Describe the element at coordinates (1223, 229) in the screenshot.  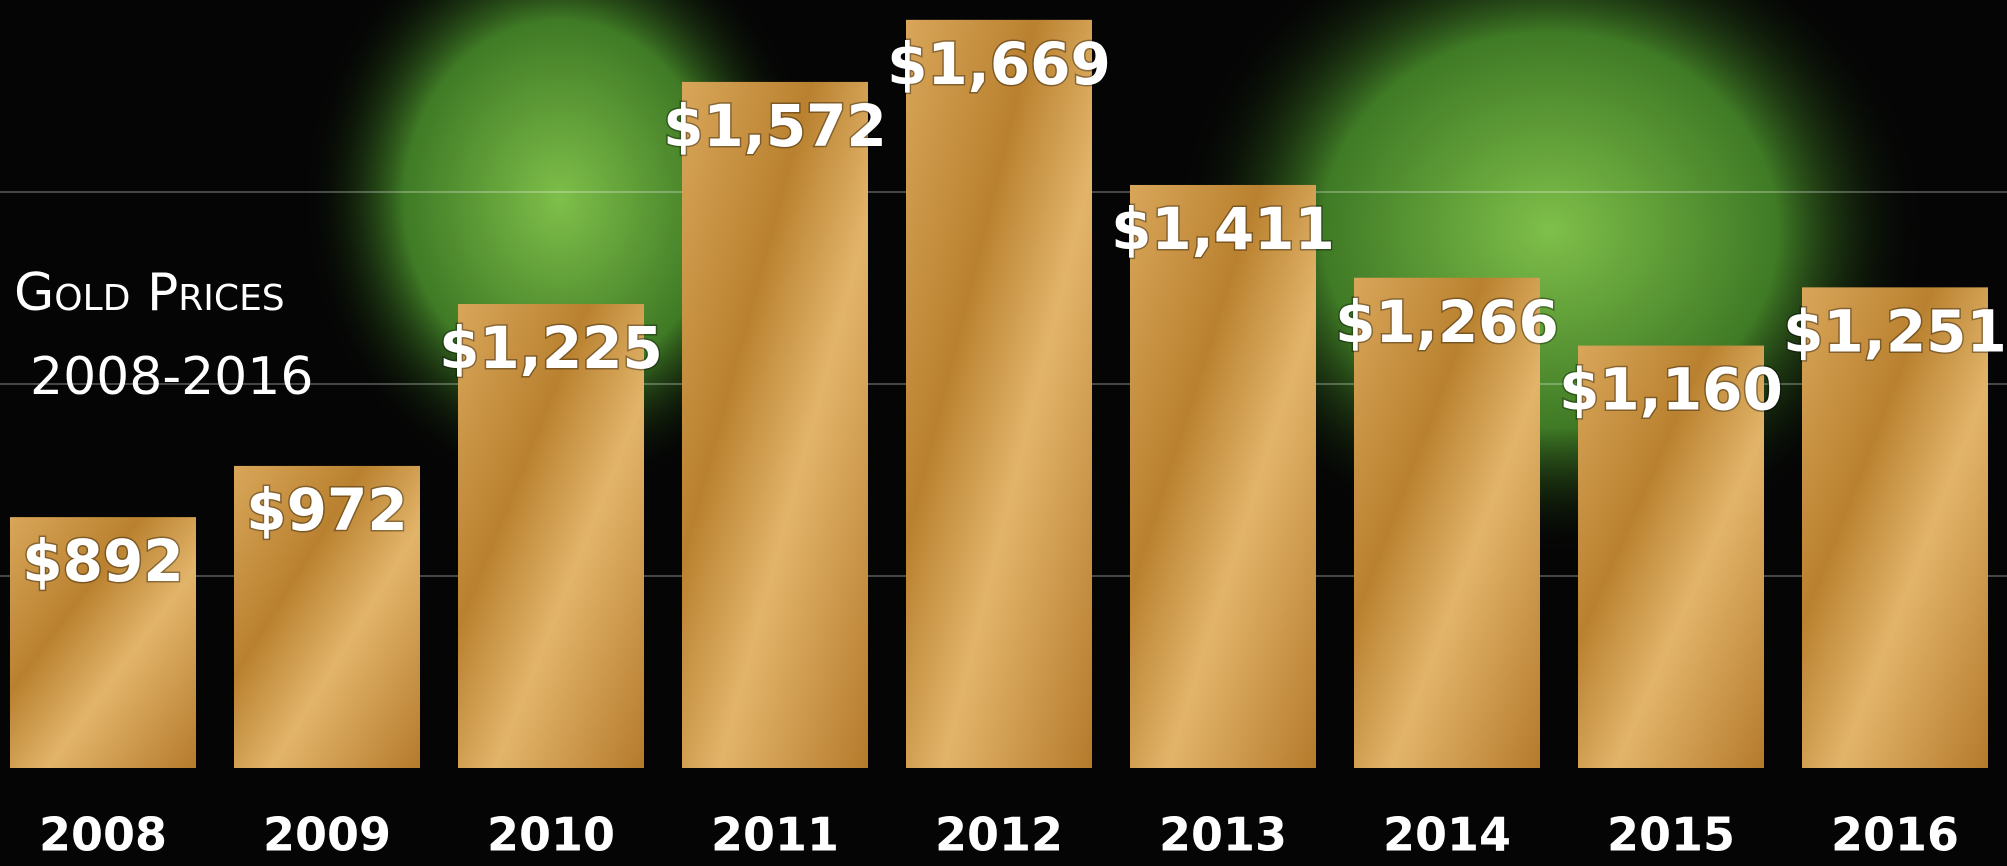
I see `data-label: $1,411` at that location.